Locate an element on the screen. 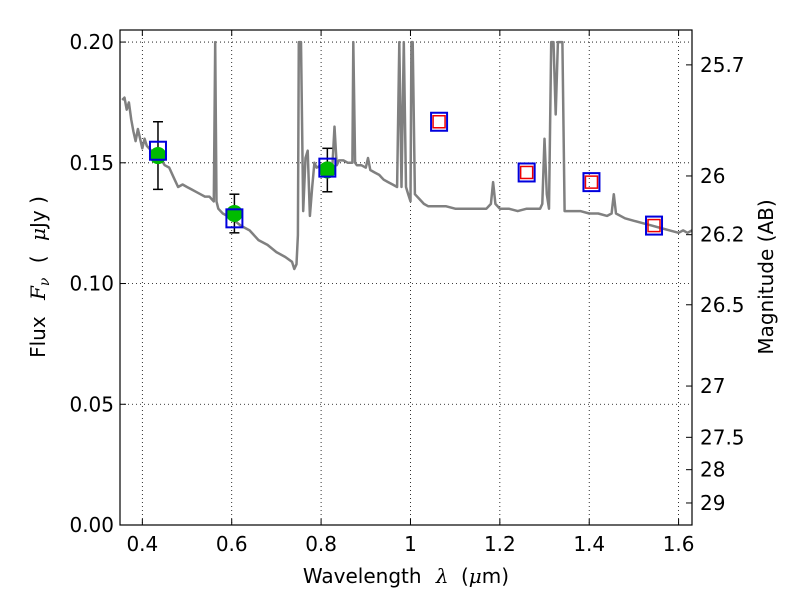 This screenshot has height=600, width=800. magnitude-axis: 25.7 26 26.2 26.5 27 27.5 28 29 is located at coordinates (715, 284).